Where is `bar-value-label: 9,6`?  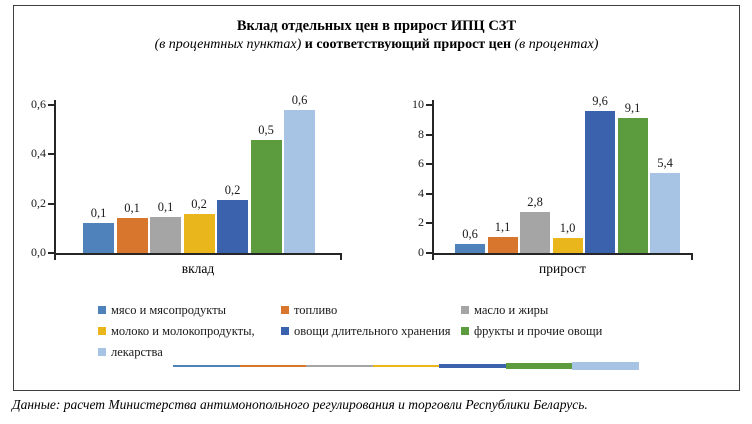
bar-value-label: 9,6 is located at coordinates (600, 100).